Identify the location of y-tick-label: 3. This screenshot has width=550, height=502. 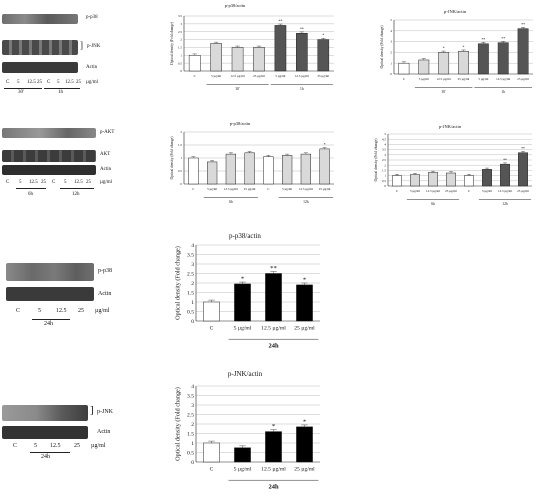
(391, 42).